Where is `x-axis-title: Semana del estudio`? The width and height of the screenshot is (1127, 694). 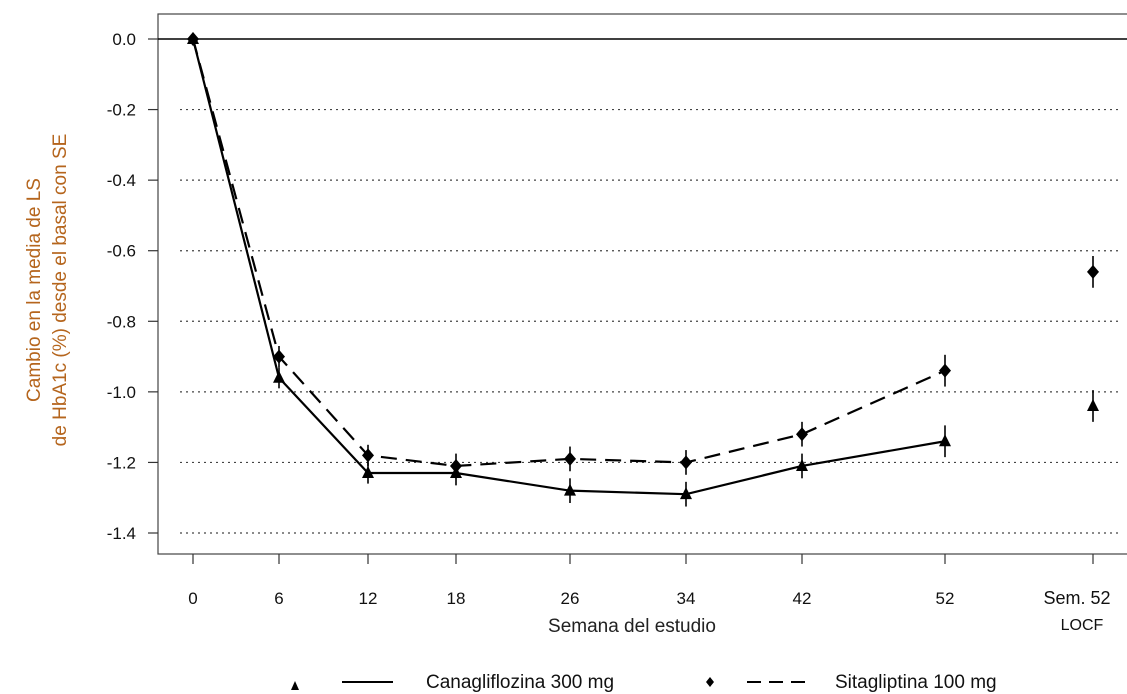 x-axis-title: Semana del estudio is located at coordinates (632, 626).